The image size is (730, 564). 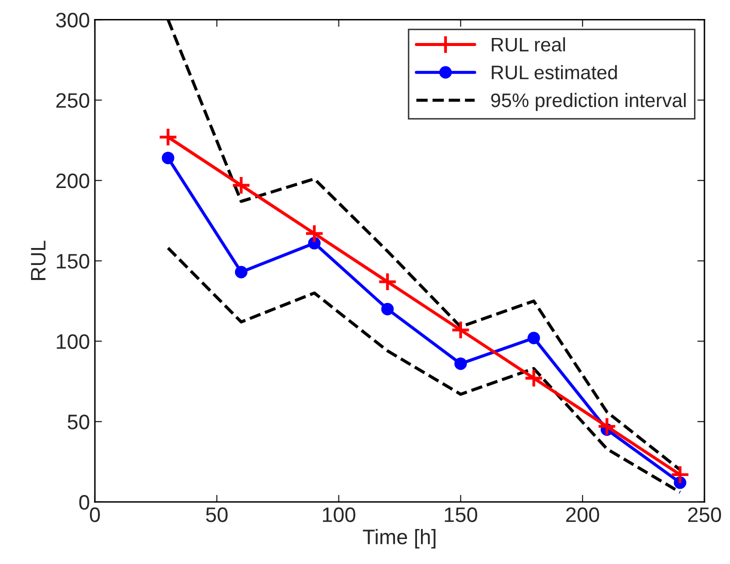 What do you see at coordinates (73, 20) in the screenshot?
I see `y-tick-label: 300` at bounding box center [73, 20].